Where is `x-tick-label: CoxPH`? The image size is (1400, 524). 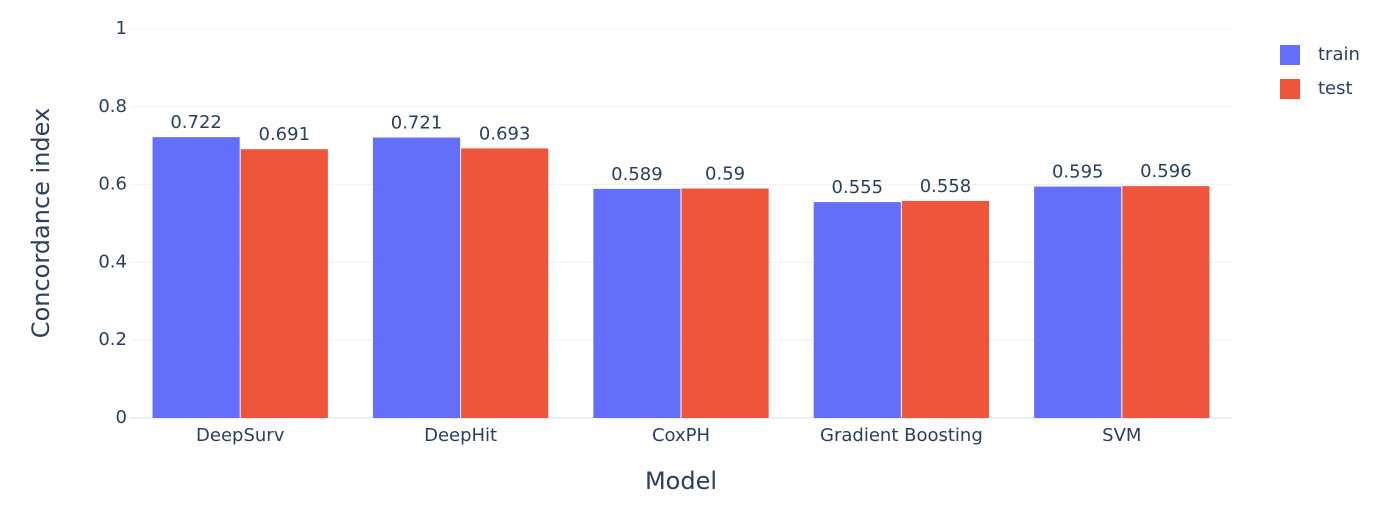
x-tick-label: CoxPH is located at coordinates (681, 435).